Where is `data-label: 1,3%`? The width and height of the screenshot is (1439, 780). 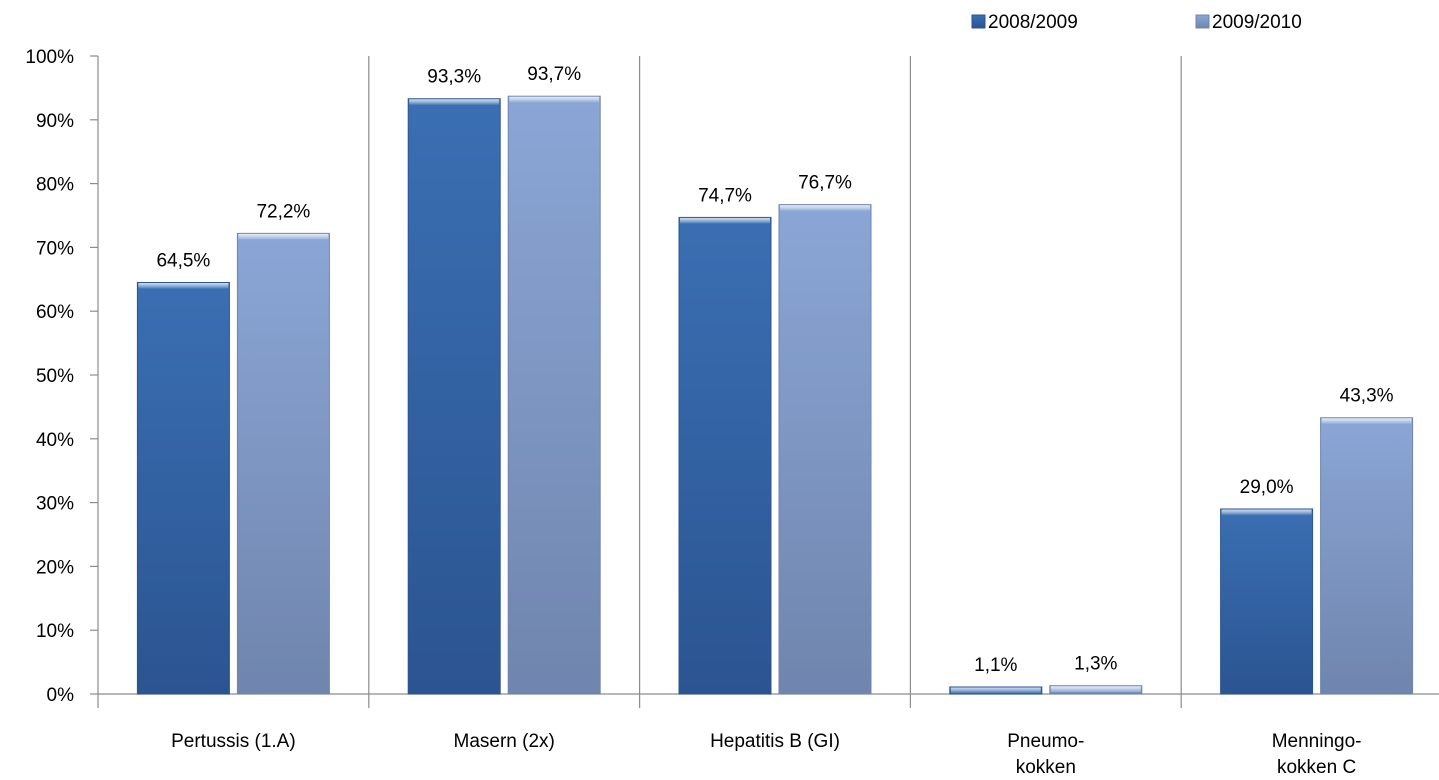
data-label: 1,3% is located at coordinates (1095, 664).